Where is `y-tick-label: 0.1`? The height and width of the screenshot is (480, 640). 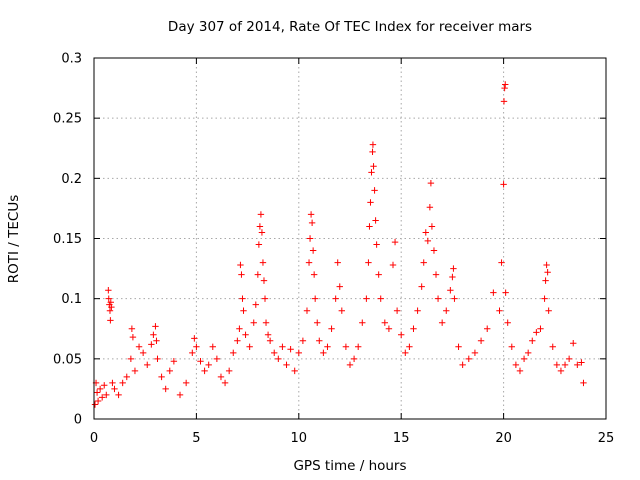 y-tick-label: 0.1 is located at coordinates (71, 299).